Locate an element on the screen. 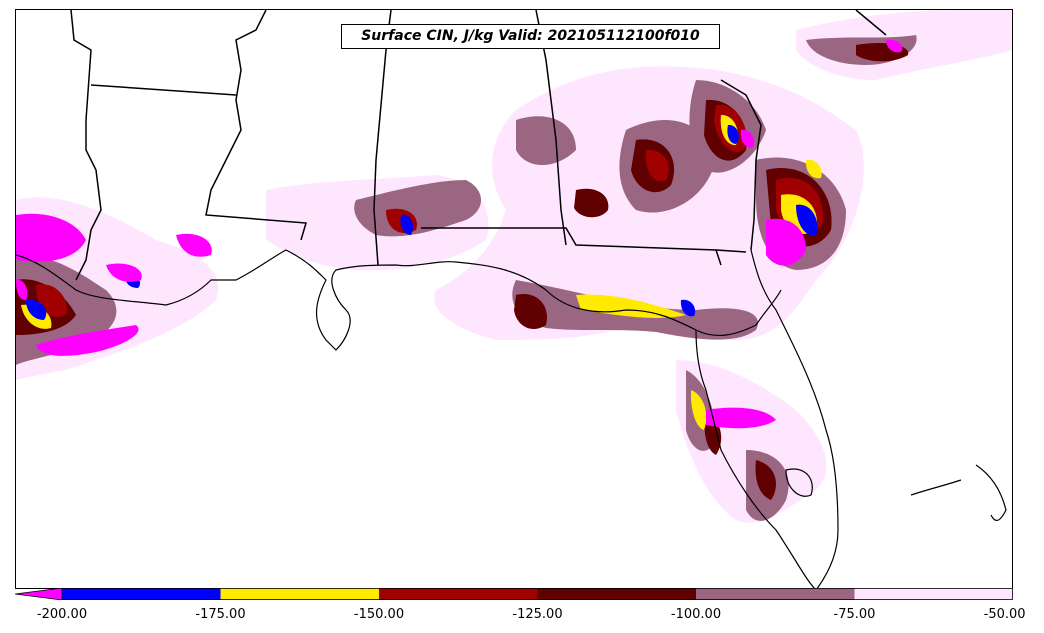 This screenshot has height=633, width=1044. colorbar-extend-low is located at coordinates (39, 594).